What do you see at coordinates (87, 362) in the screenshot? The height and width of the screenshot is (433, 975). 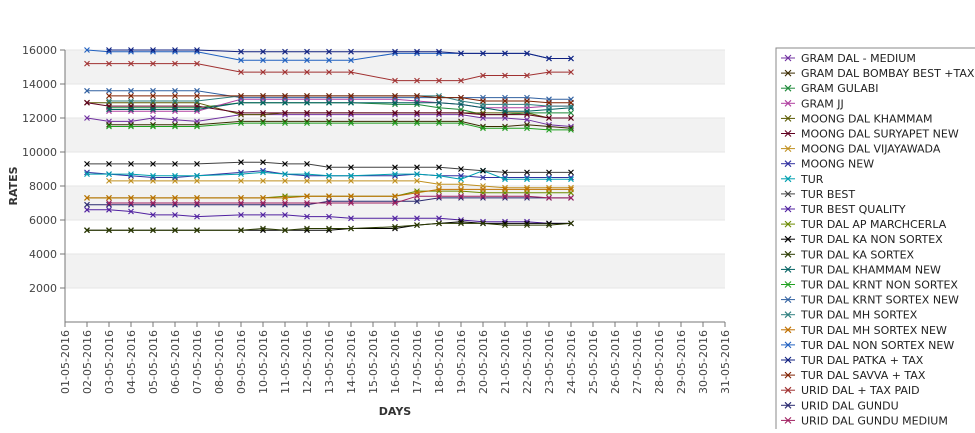 I see `x-tick-label: 02-05-2016` at bounding box center [87, 362].